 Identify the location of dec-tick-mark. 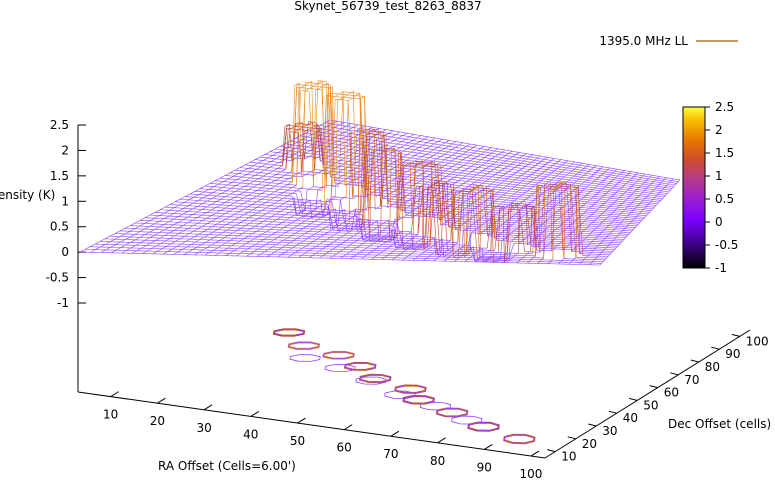
(674, 374).